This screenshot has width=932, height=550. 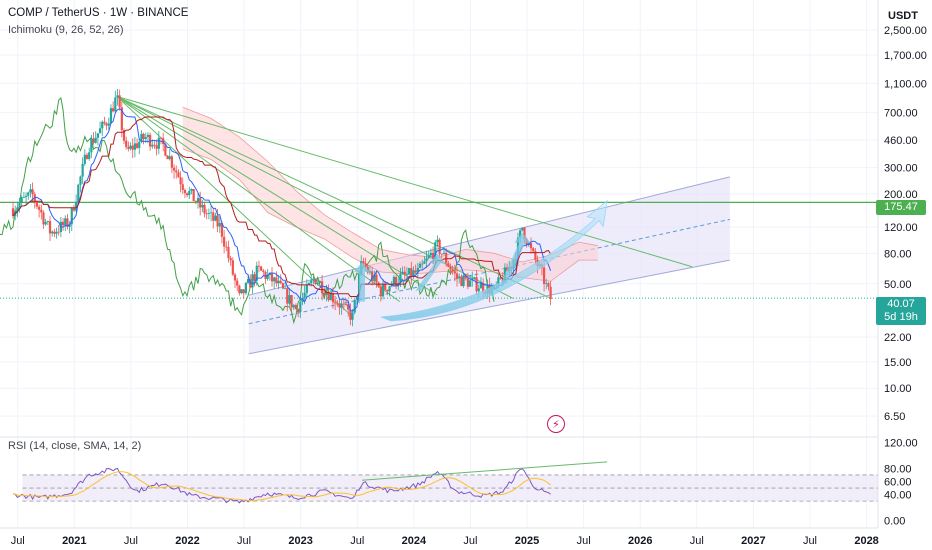 I want to click on lightning-alert-icon: ⚡, so click(x=556, y=424).